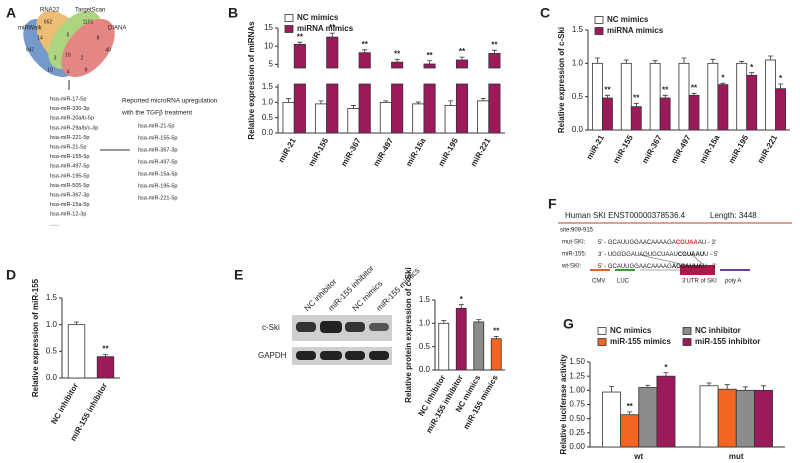 The image size is (800, 463). What do you see at coordinates (635, 30) in the screenshot?
I see `legend-label: miRNA mimics` at bounding box center [635, 30].